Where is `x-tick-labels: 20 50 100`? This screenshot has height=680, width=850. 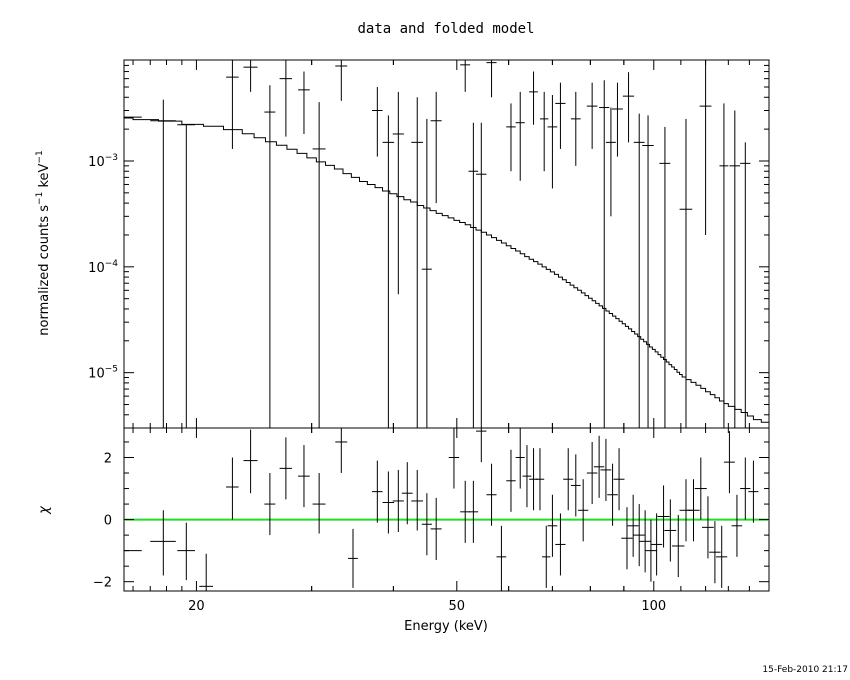
x-tick-labels: 20 50 100 is located at coordinates (427, 606).